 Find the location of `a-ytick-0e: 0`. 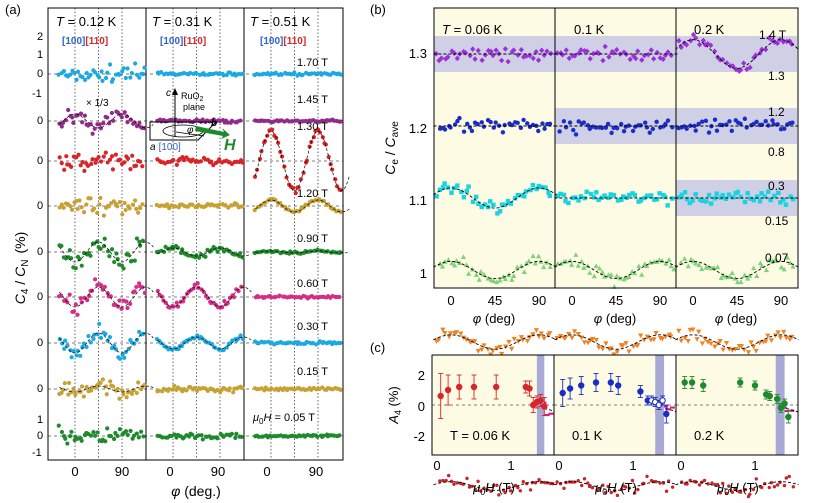

a-ytick-0e: 0 is located at coordinates (40, 252).